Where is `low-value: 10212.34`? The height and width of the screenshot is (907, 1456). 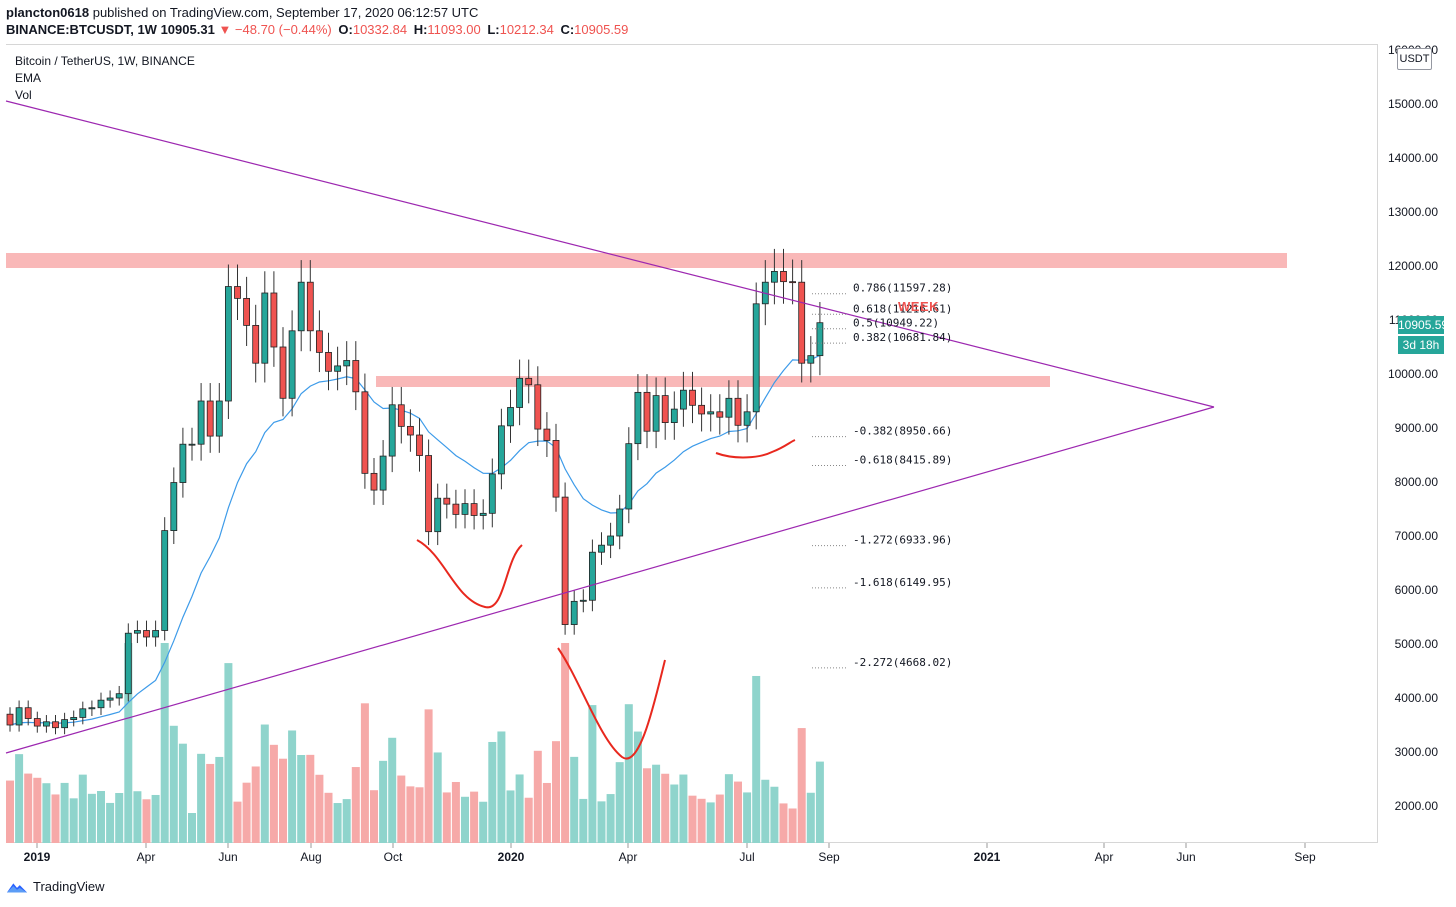 low-value: 10212.34 is located at coordinates (526, 29).